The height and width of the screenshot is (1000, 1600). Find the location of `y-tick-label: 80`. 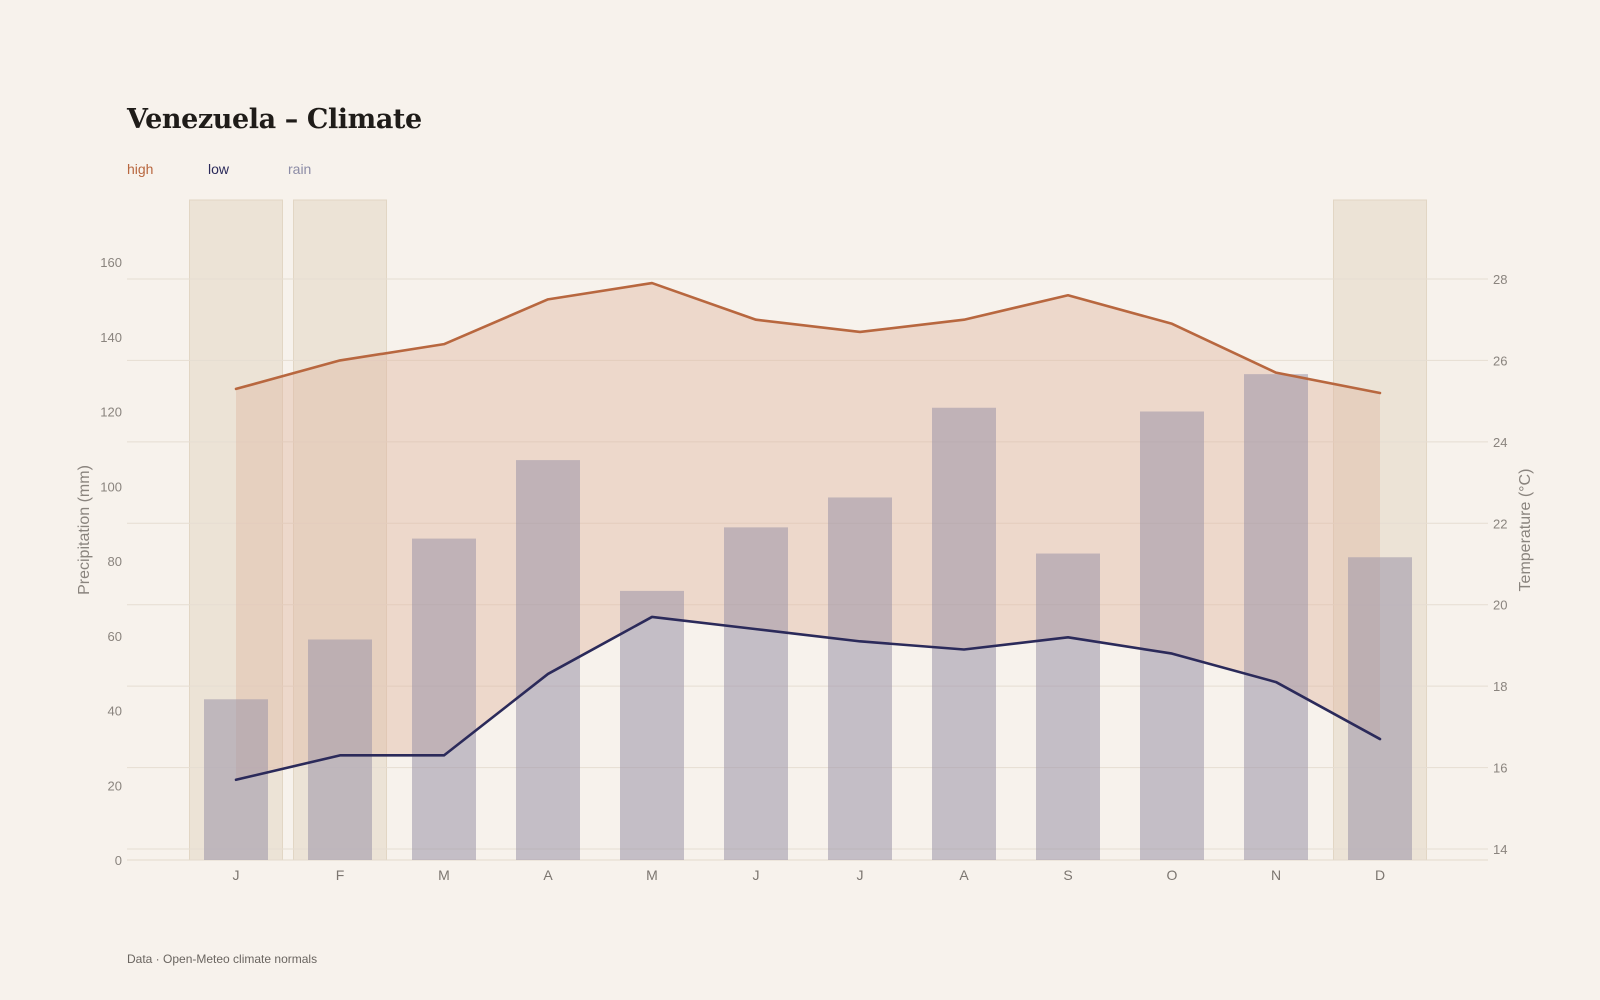

y-tick-label: 80 is located at coordinates (115, 561).